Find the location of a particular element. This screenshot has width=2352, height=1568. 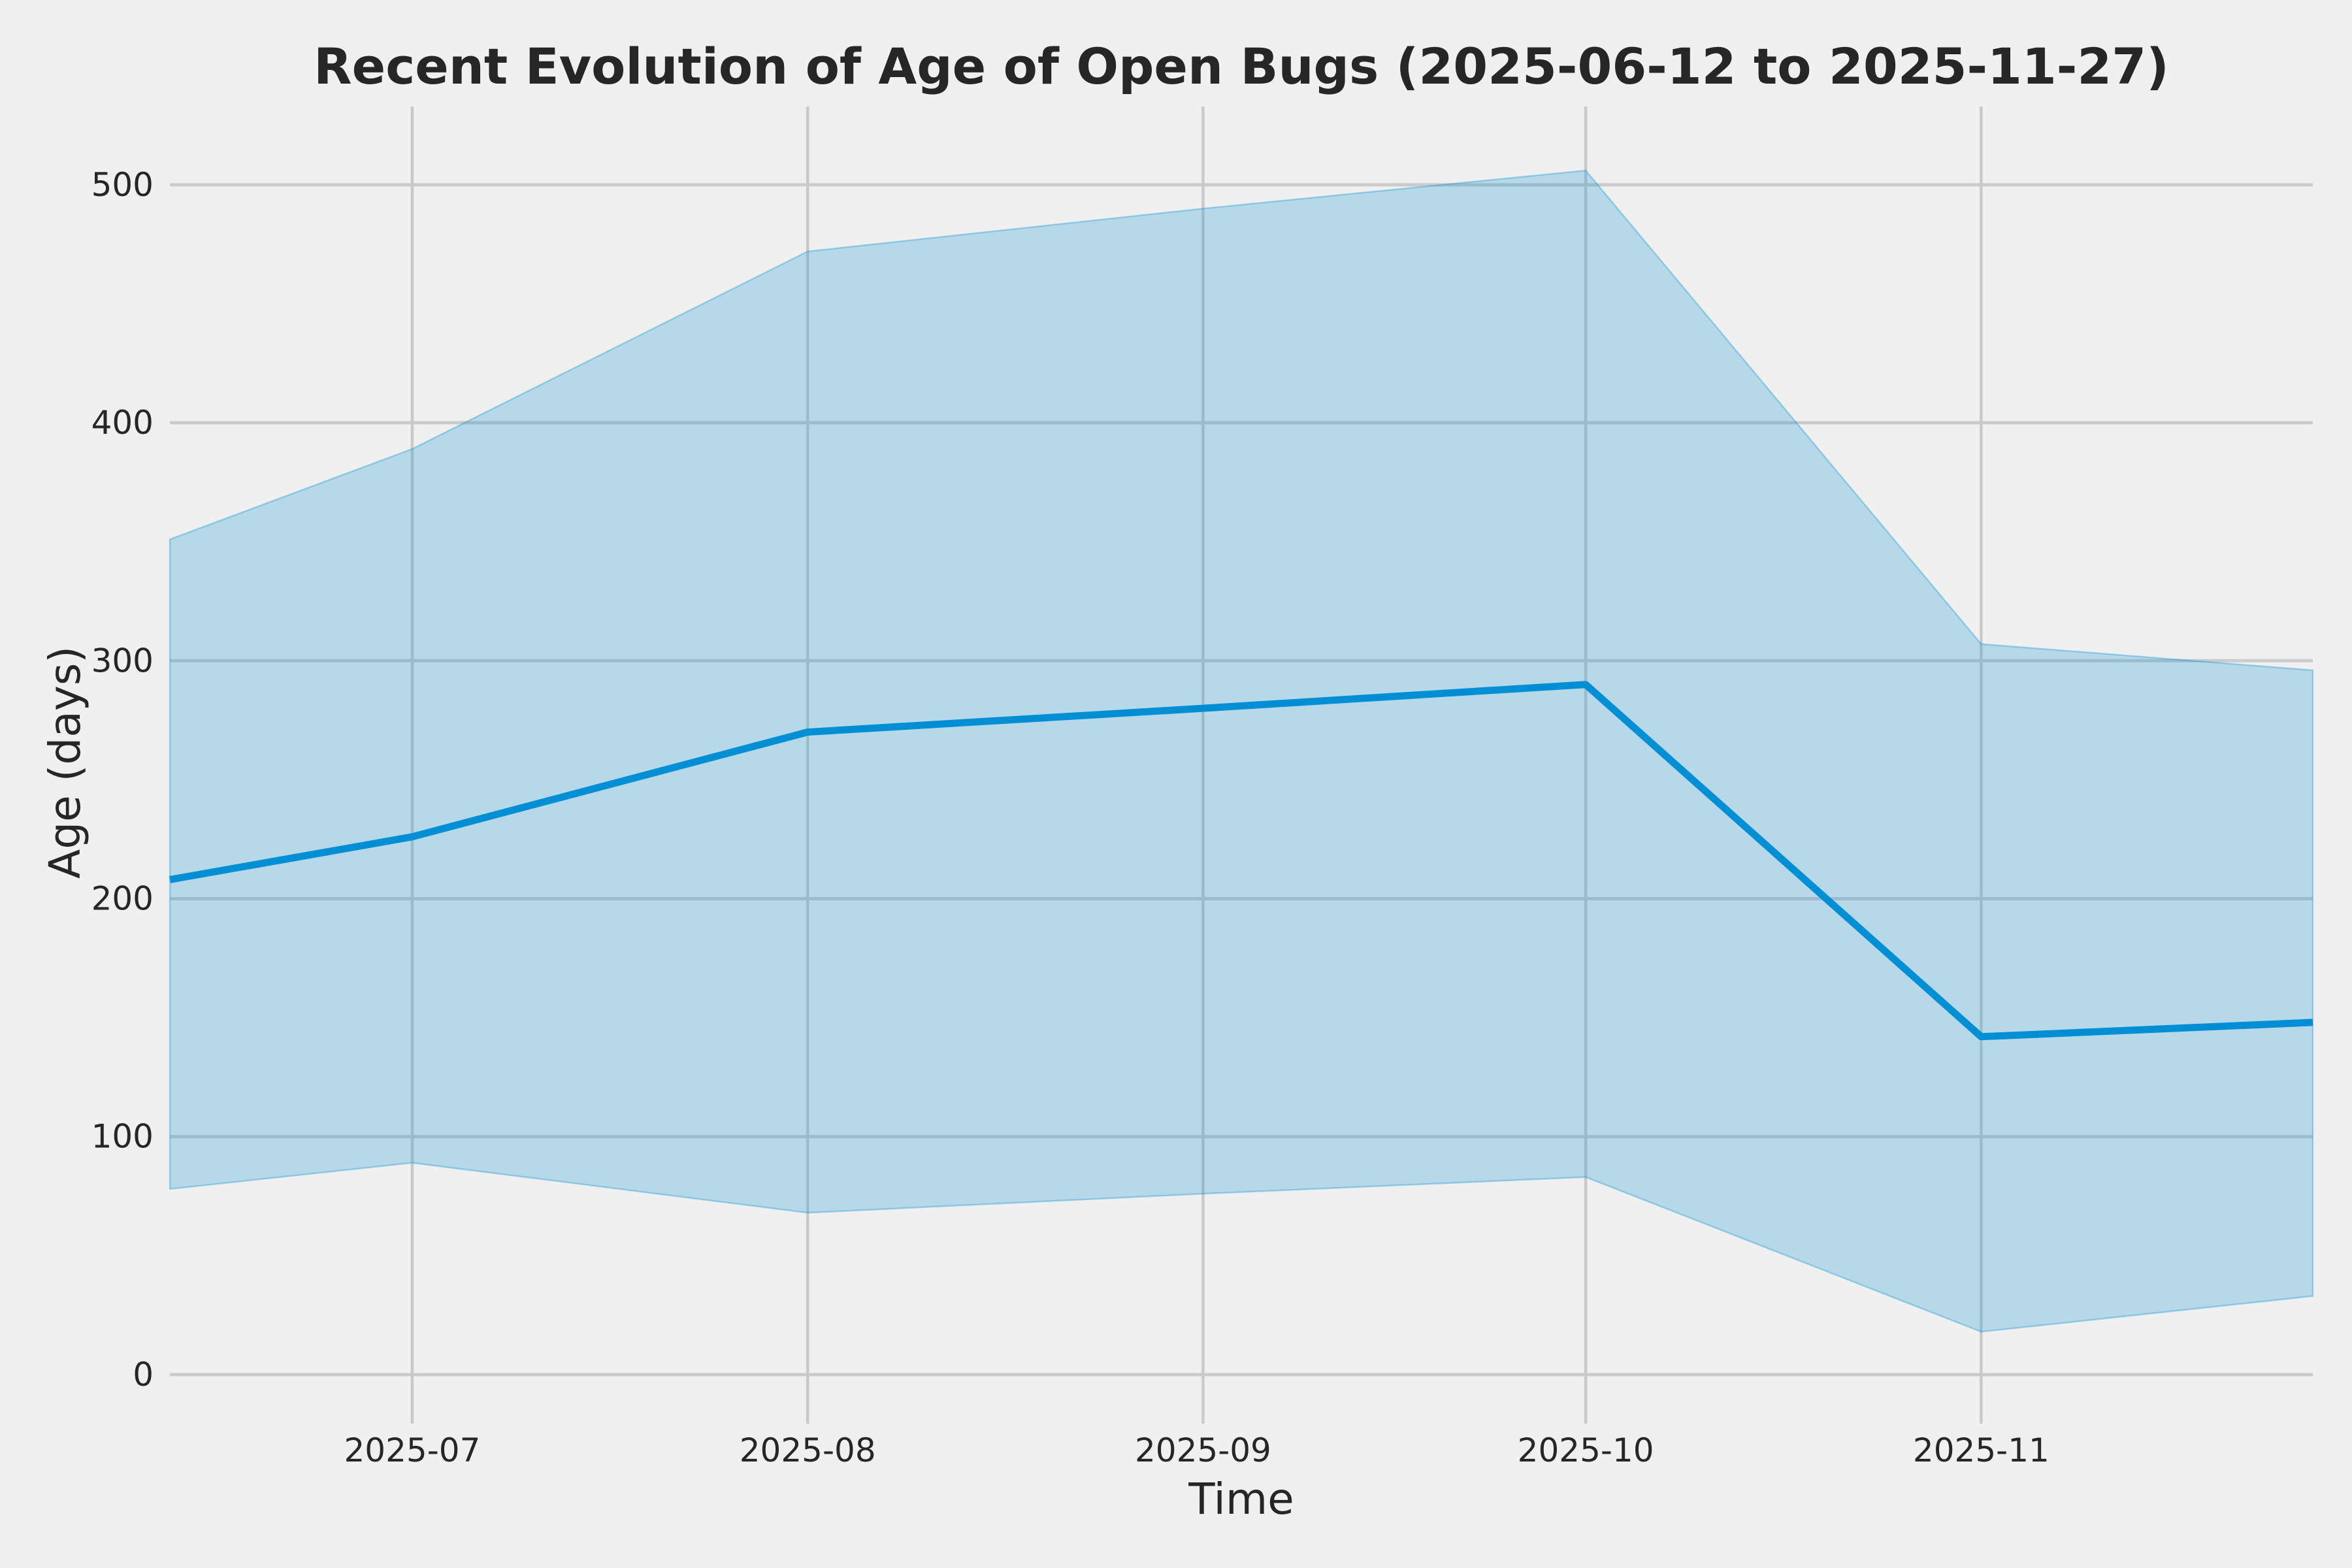

x-tick-label: 2025-09 is located at coordinates (1203, 1450).